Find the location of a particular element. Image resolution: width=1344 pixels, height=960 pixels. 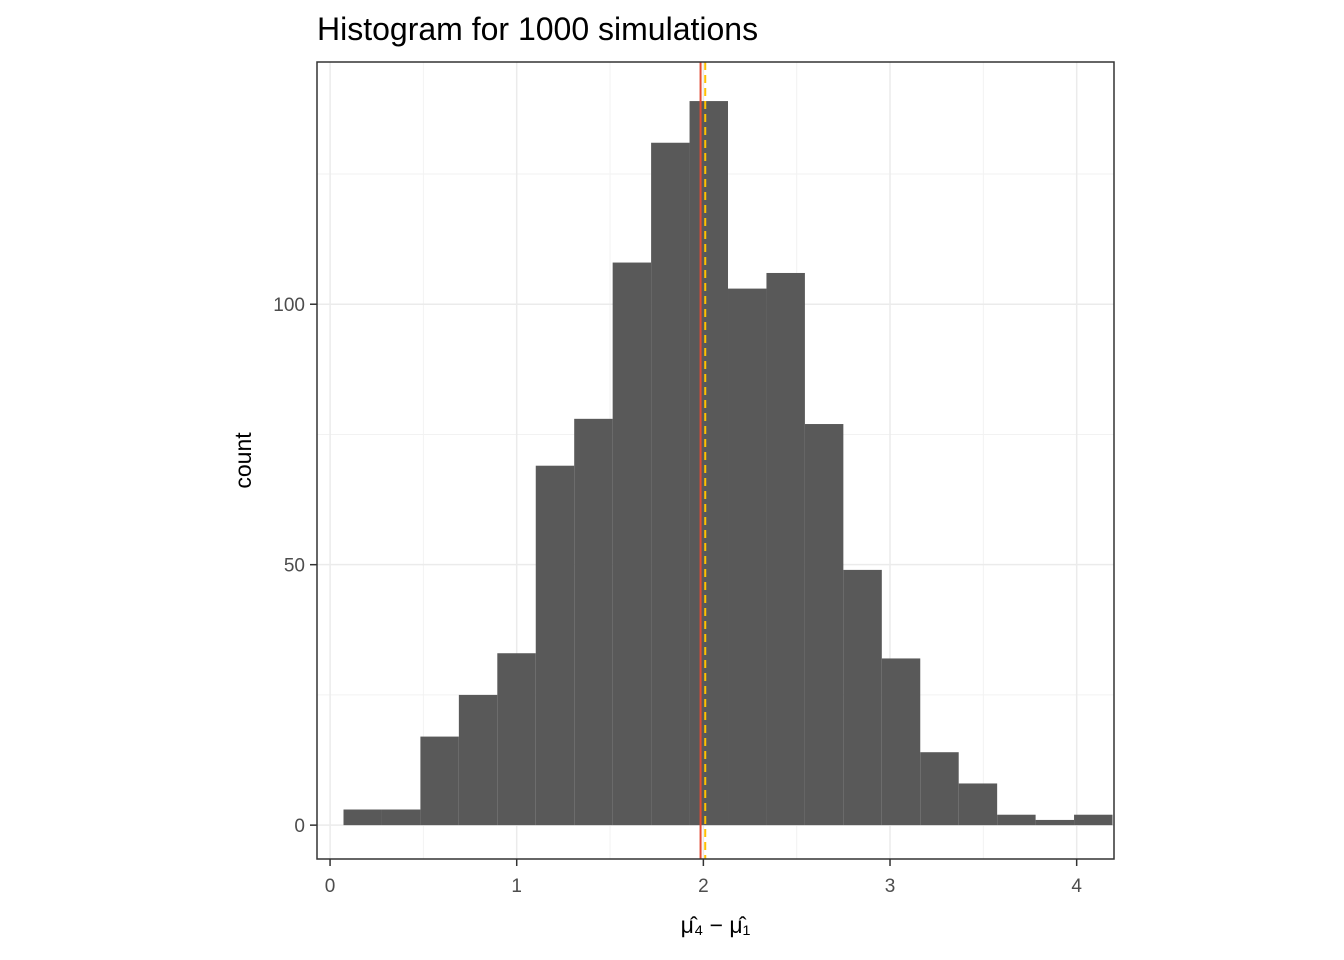

reference-lines is located at coordinates (703, 460).